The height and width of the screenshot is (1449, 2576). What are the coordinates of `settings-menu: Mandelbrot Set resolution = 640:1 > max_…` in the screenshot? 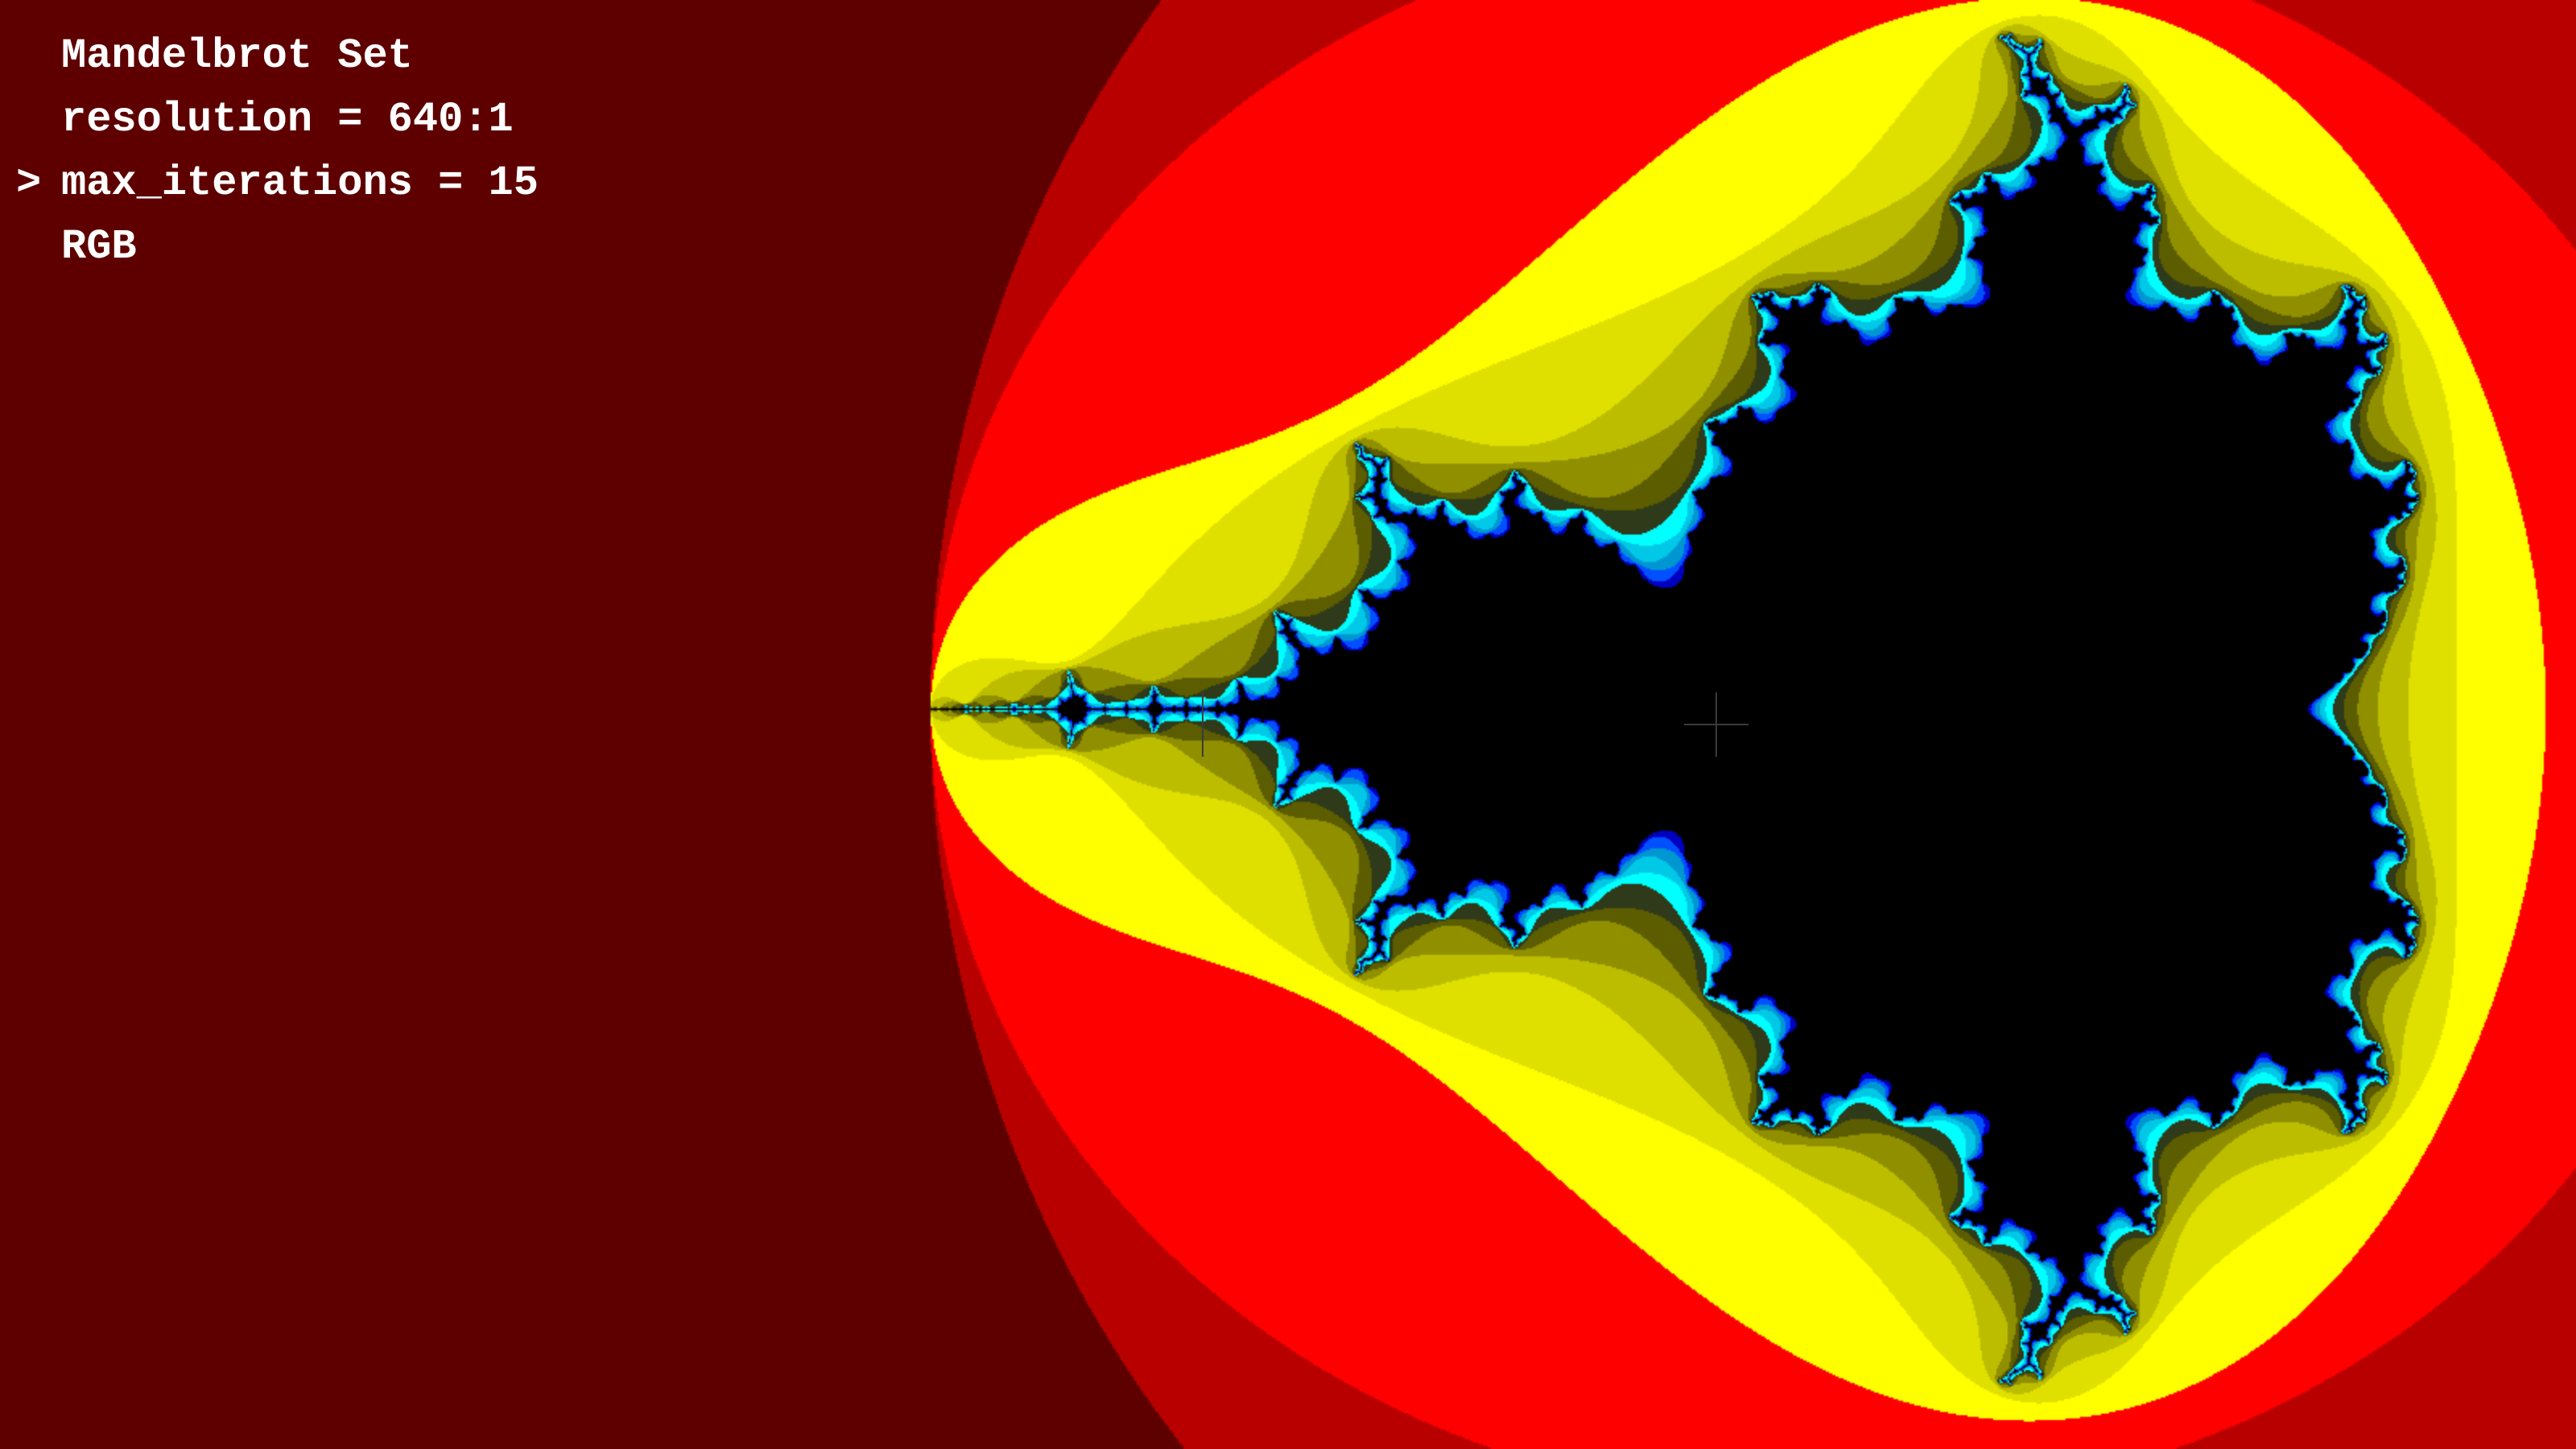 It's located at (277, 151).